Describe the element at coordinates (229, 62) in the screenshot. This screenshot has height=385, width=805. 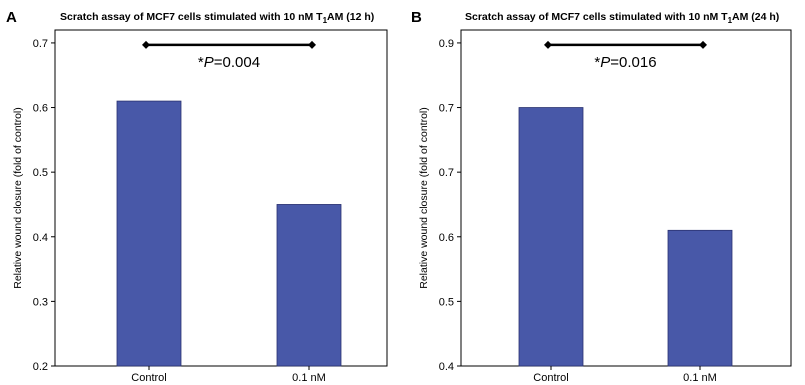
I see `p-value-annotation: *P=0.004` at that location.